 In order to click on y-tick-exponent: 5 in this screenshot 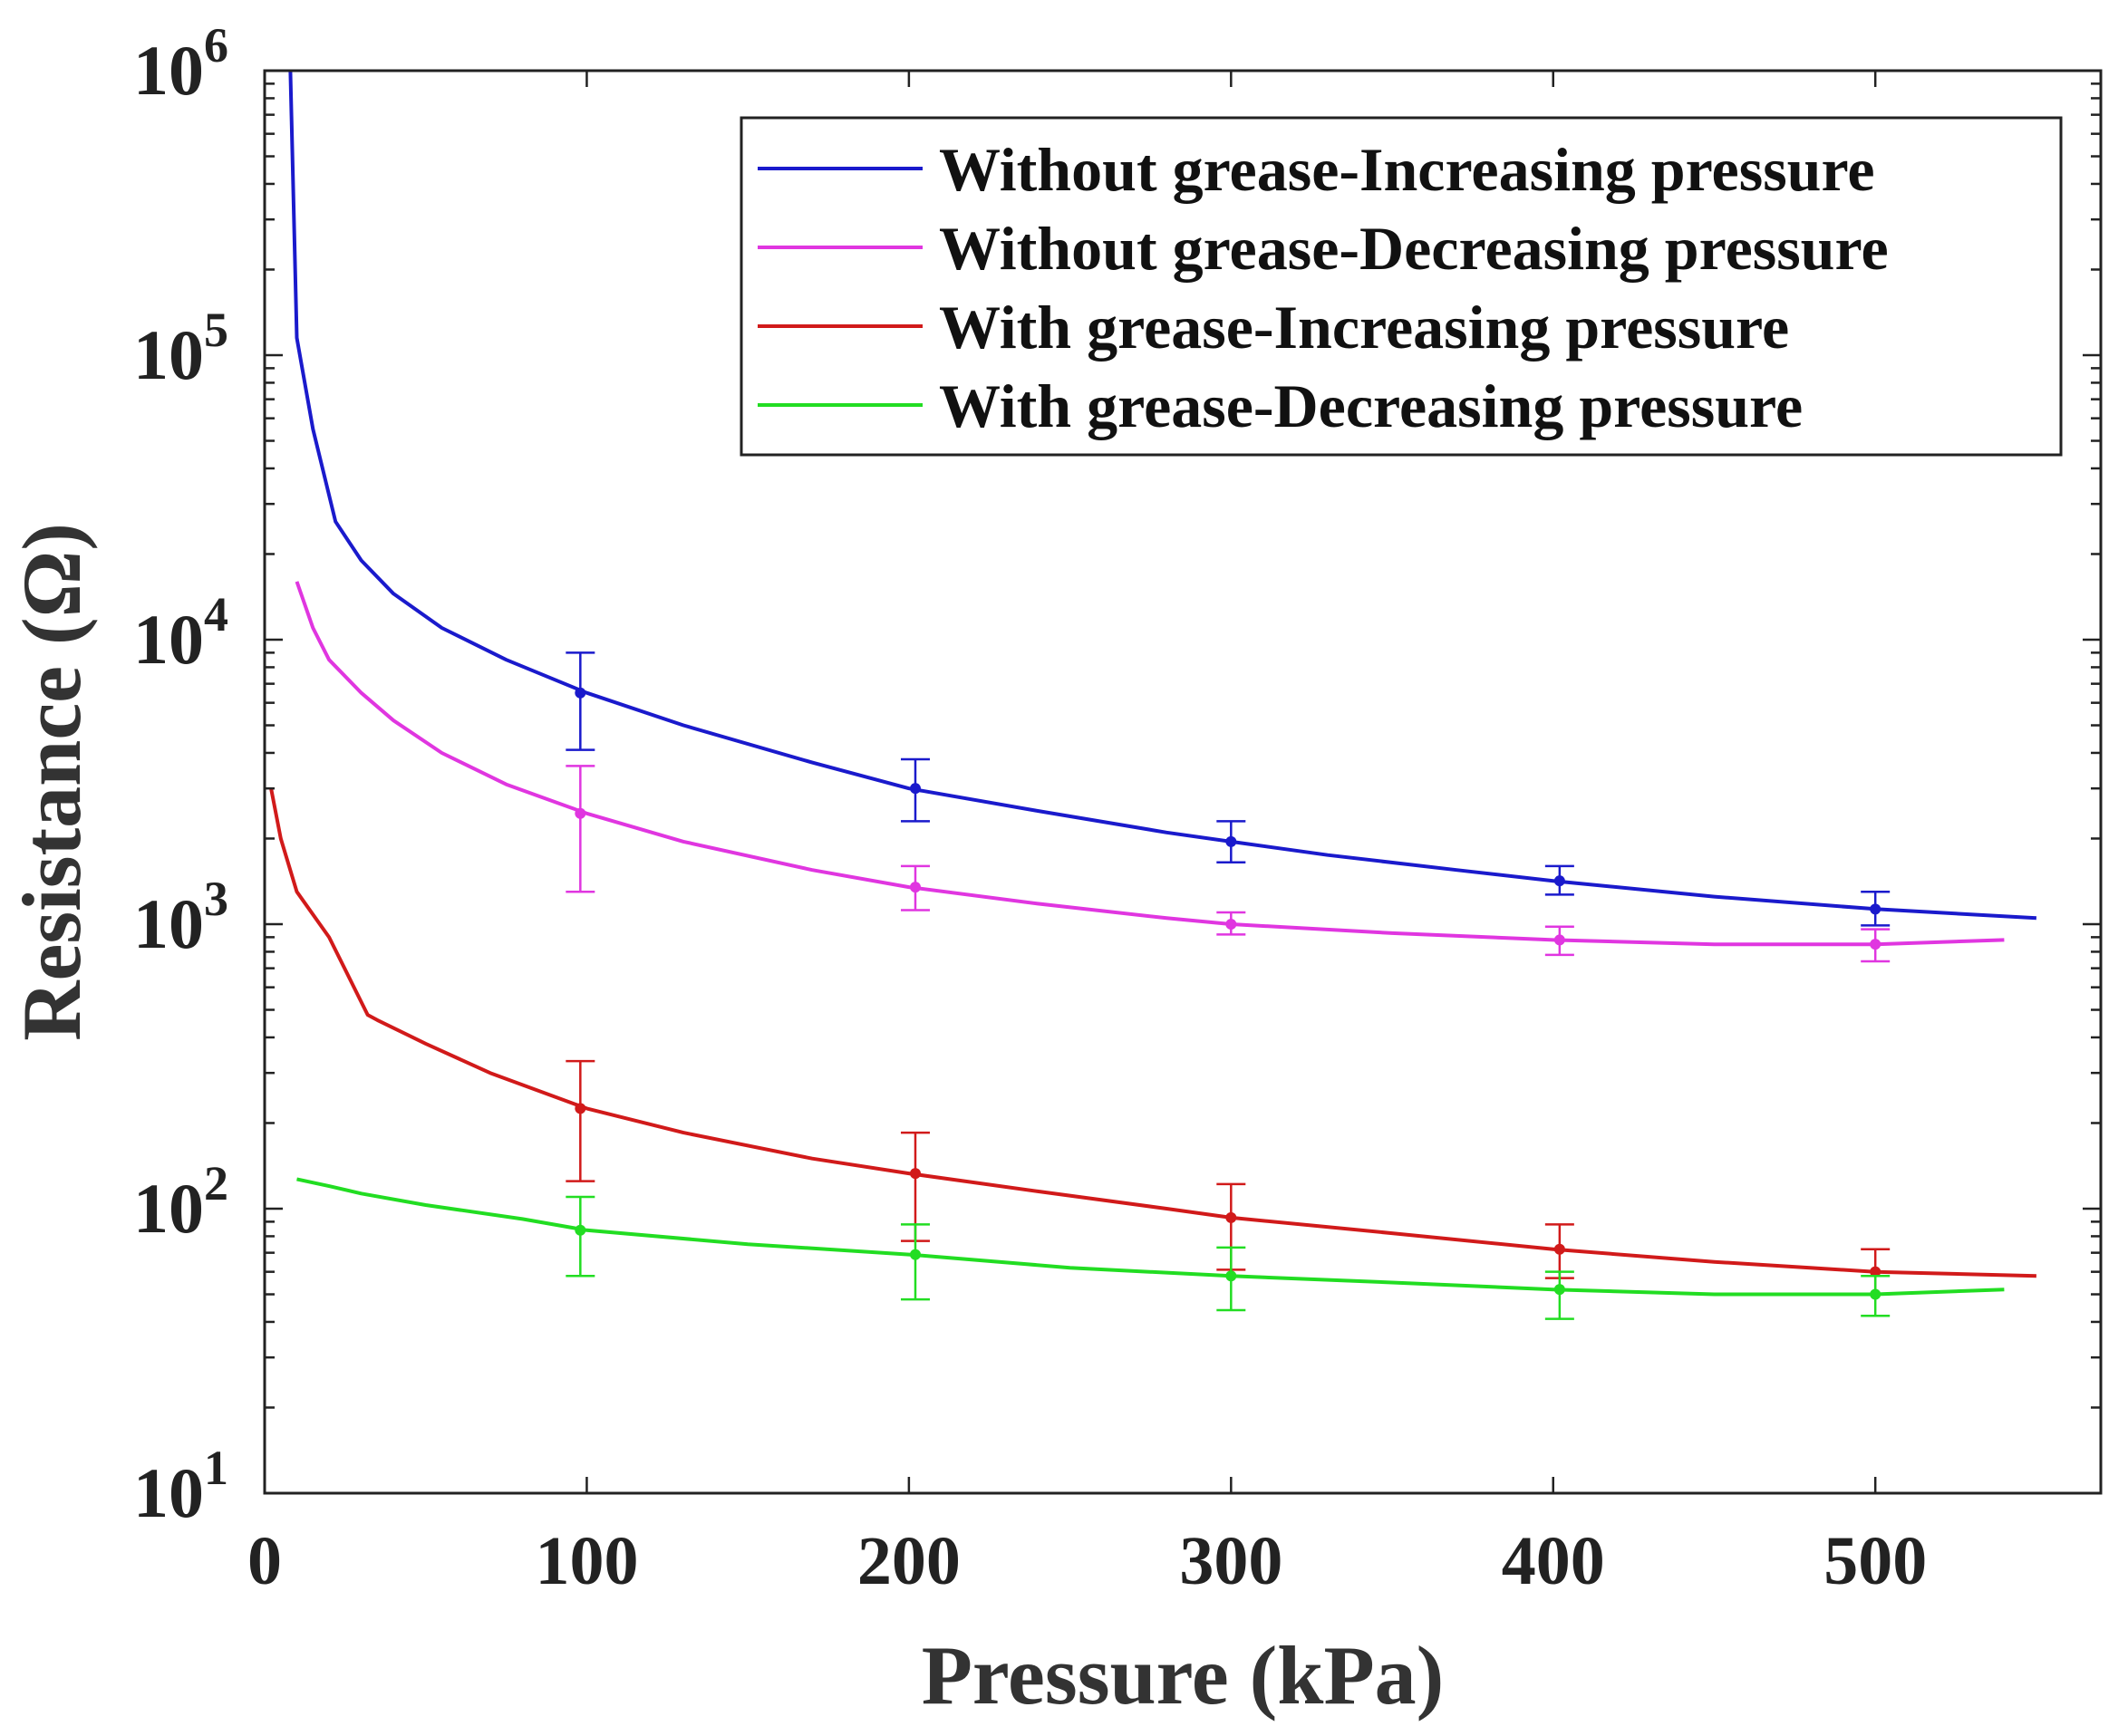, I will do `click(216, 330)`.